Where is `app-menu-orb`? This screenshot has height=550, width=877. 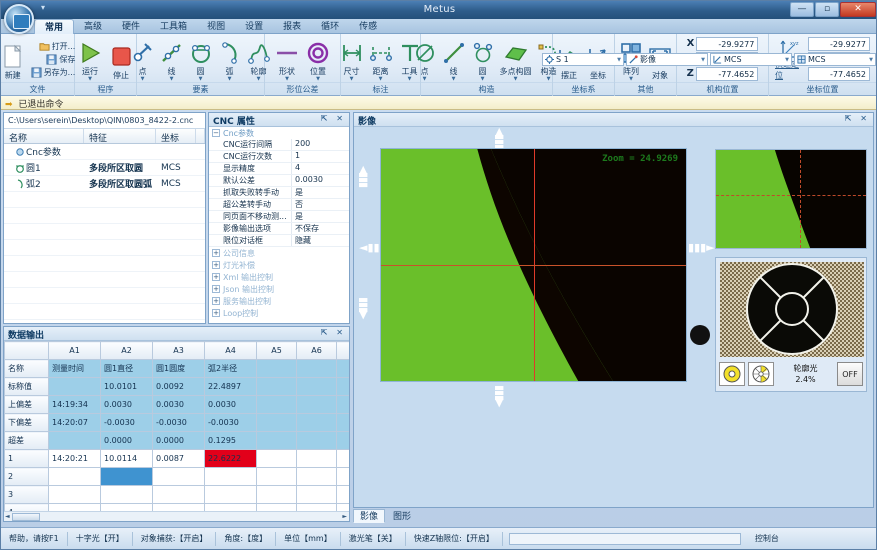
app-menu-orb is located at coordinates (19, 19).